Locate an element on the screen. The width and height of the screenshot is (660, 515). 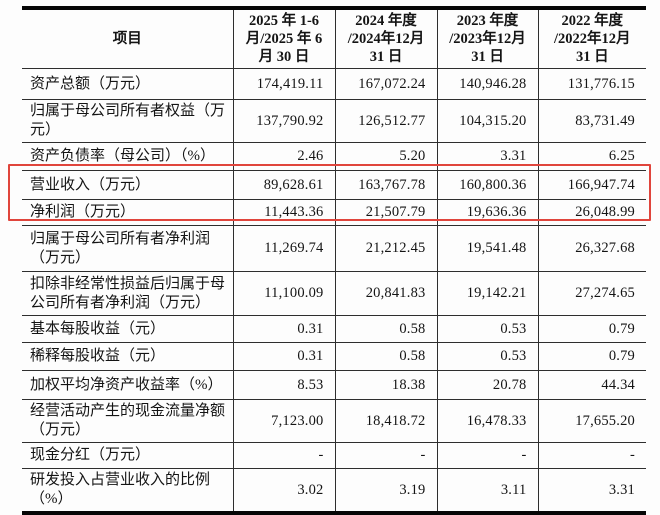
table-row-rd-revenue-ratio: 研发投入占营业收入的比例（%） 3.02 3.19 3.11 3.31 is located at coordinates (334, 490).